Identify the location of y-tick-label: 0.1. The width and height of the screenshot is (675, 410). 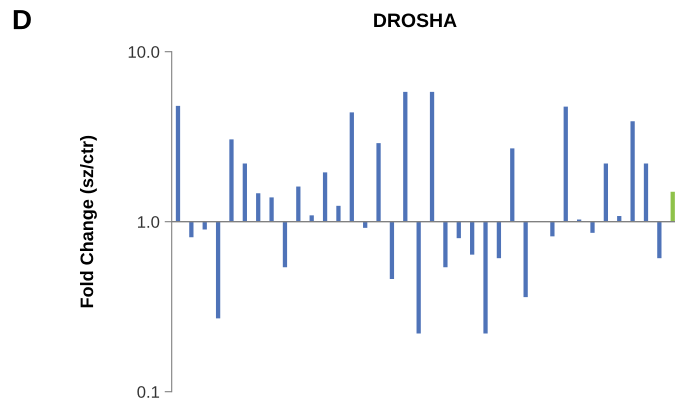
(148, 392).